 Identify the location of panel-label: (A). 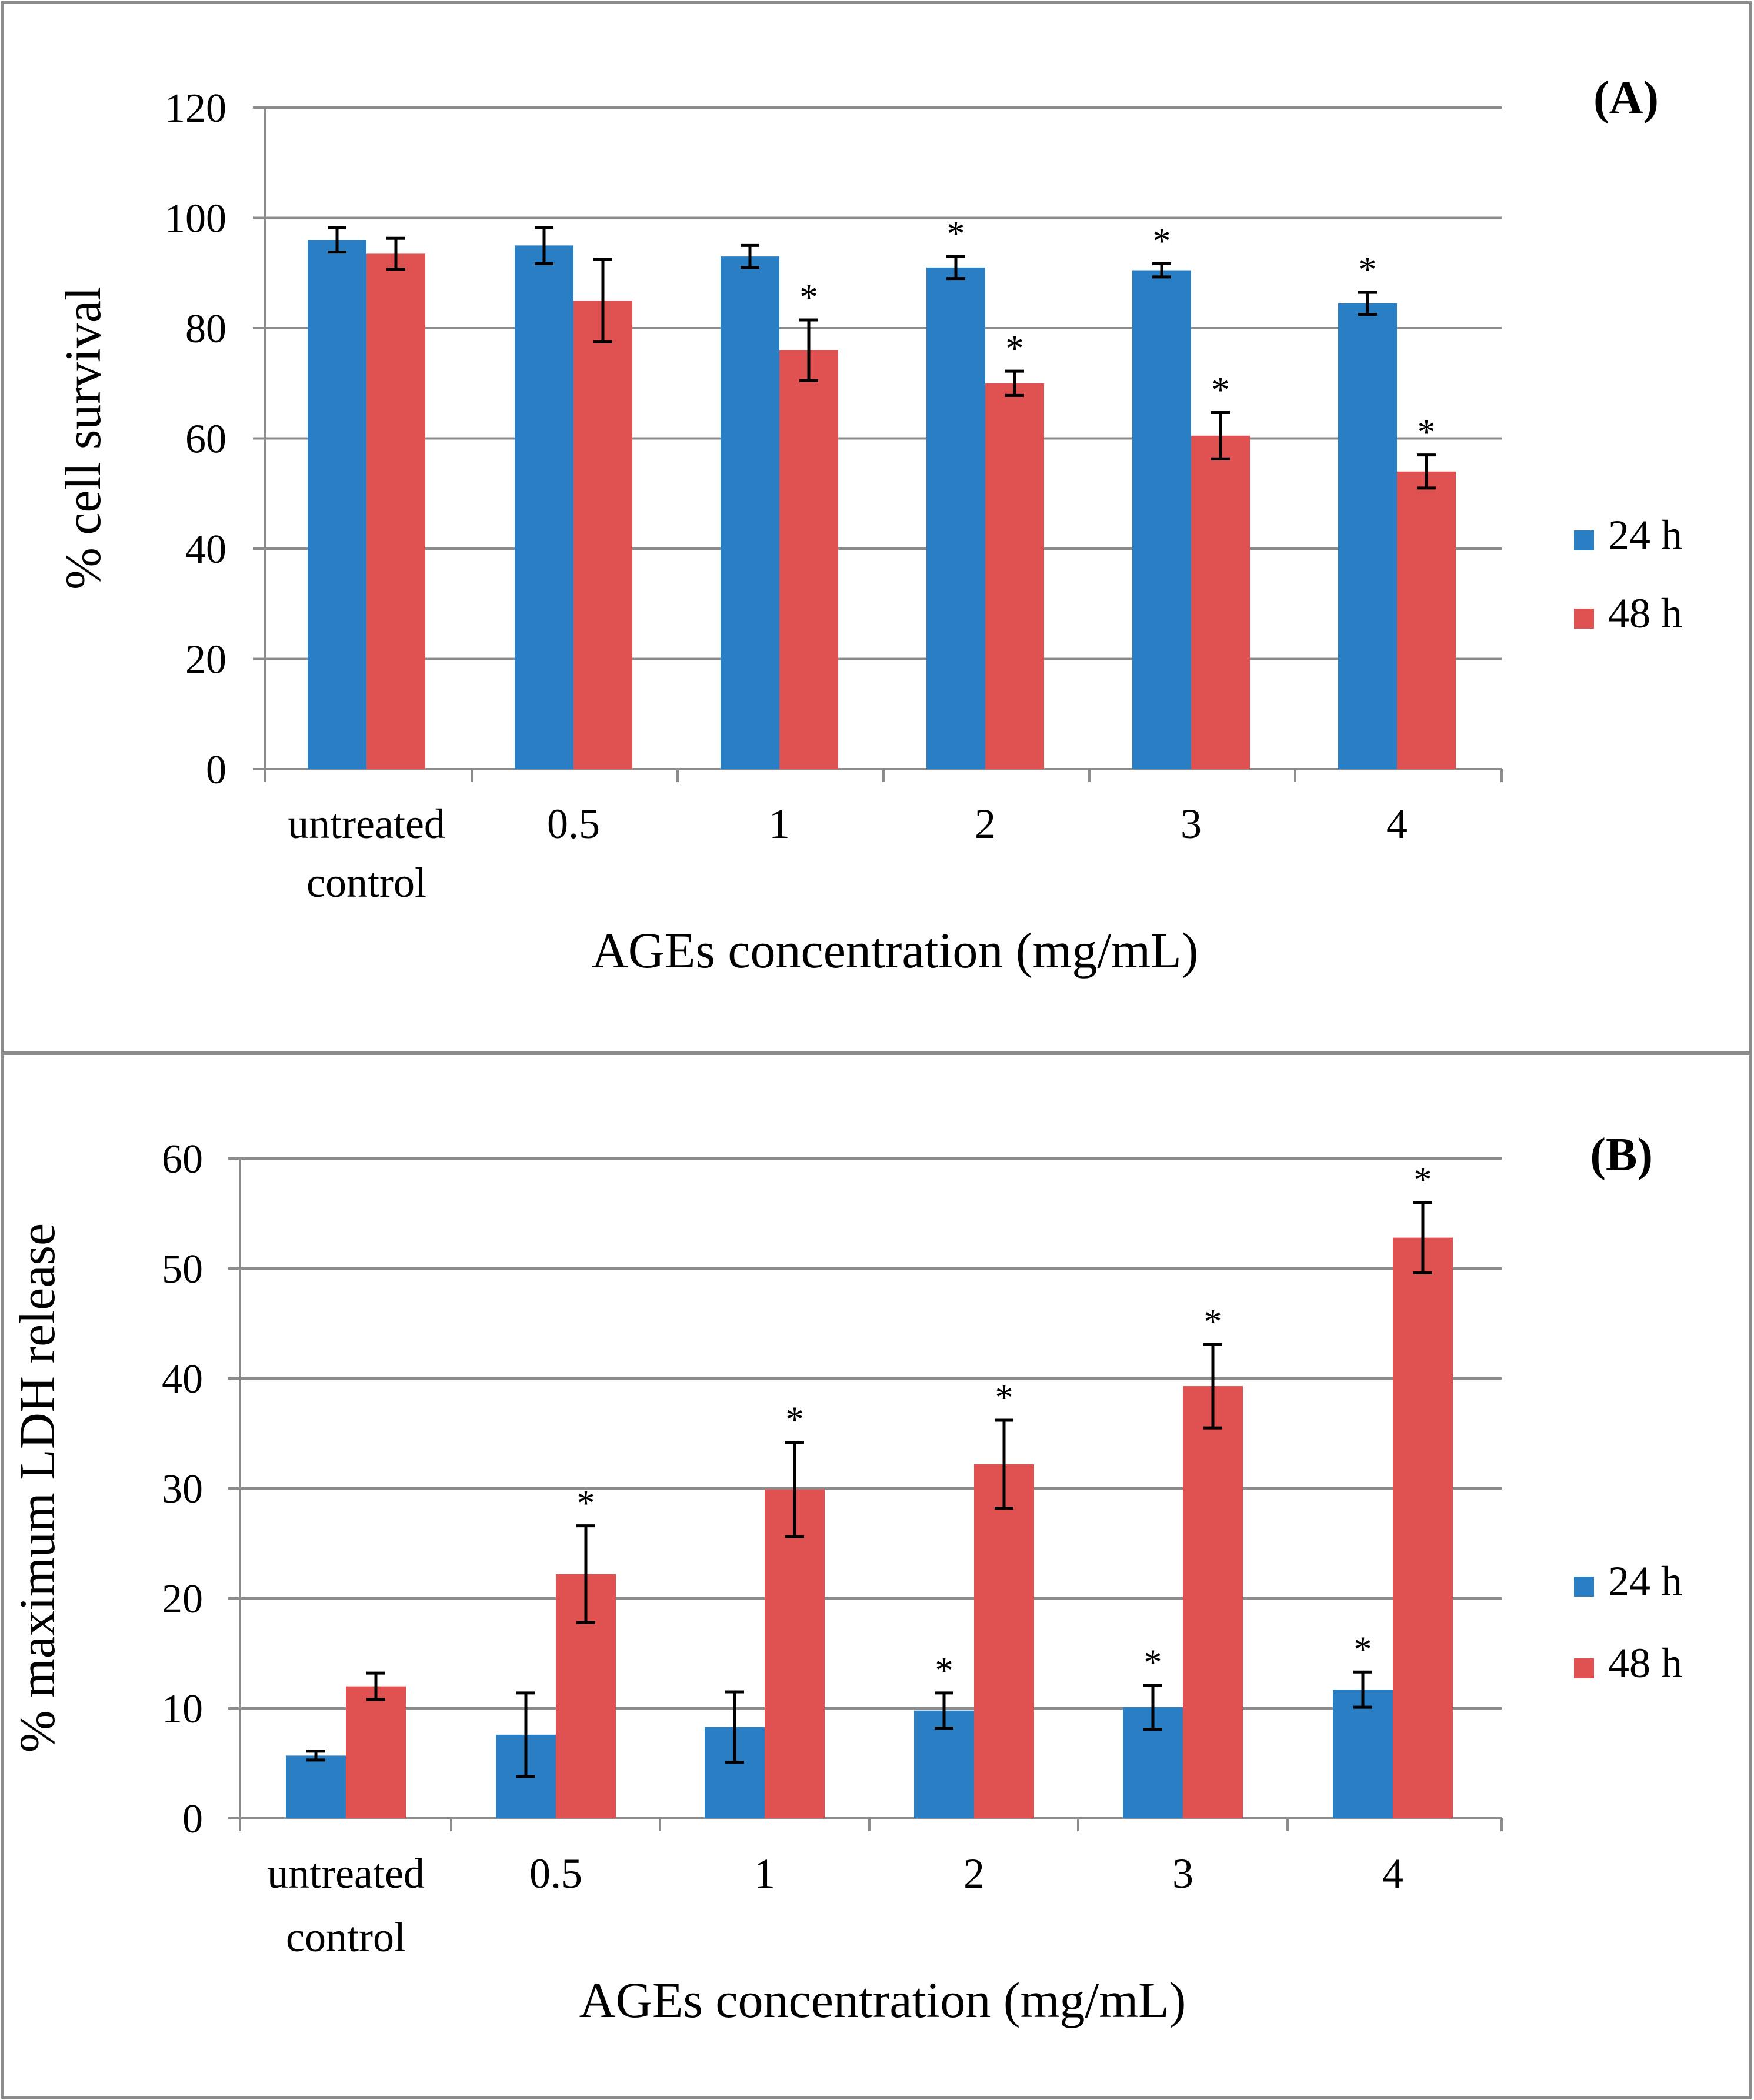
(1626, 98).